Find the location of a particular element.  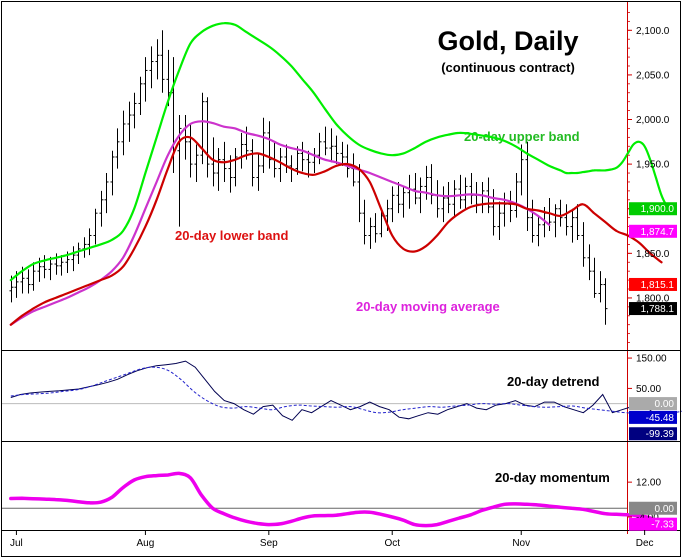

price-value-badge: 1,815.1 is located at coordinates (653, 284).